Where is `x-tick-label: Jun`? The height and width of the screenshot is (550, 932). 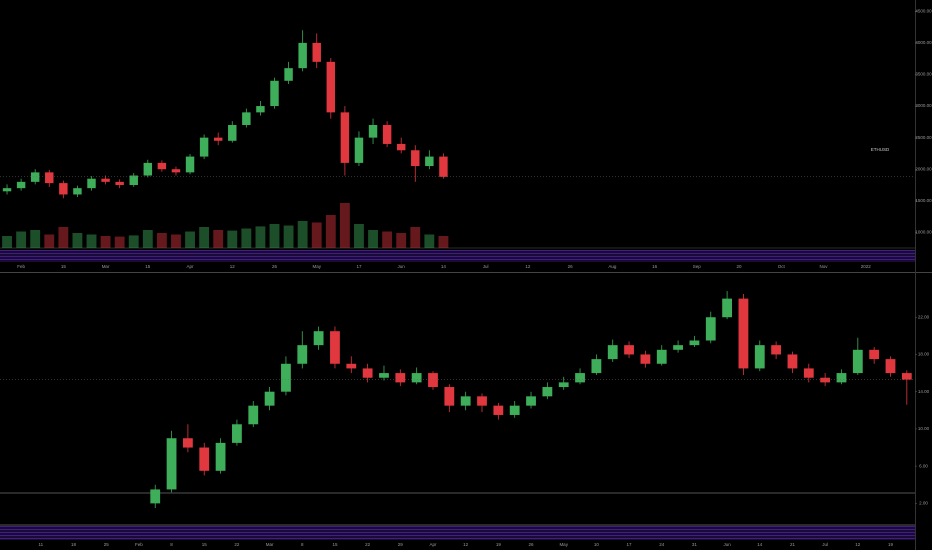 x-tick-label: Jun is located at coordinates (727, 544).